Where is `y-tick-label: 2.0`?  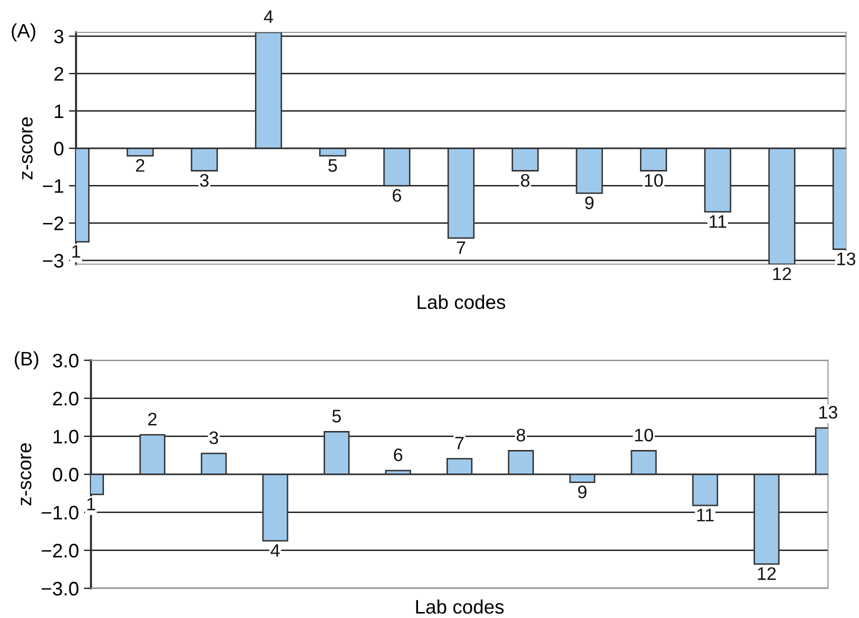
y-tick-label: 2.0 is located at coordinates (65, 399).